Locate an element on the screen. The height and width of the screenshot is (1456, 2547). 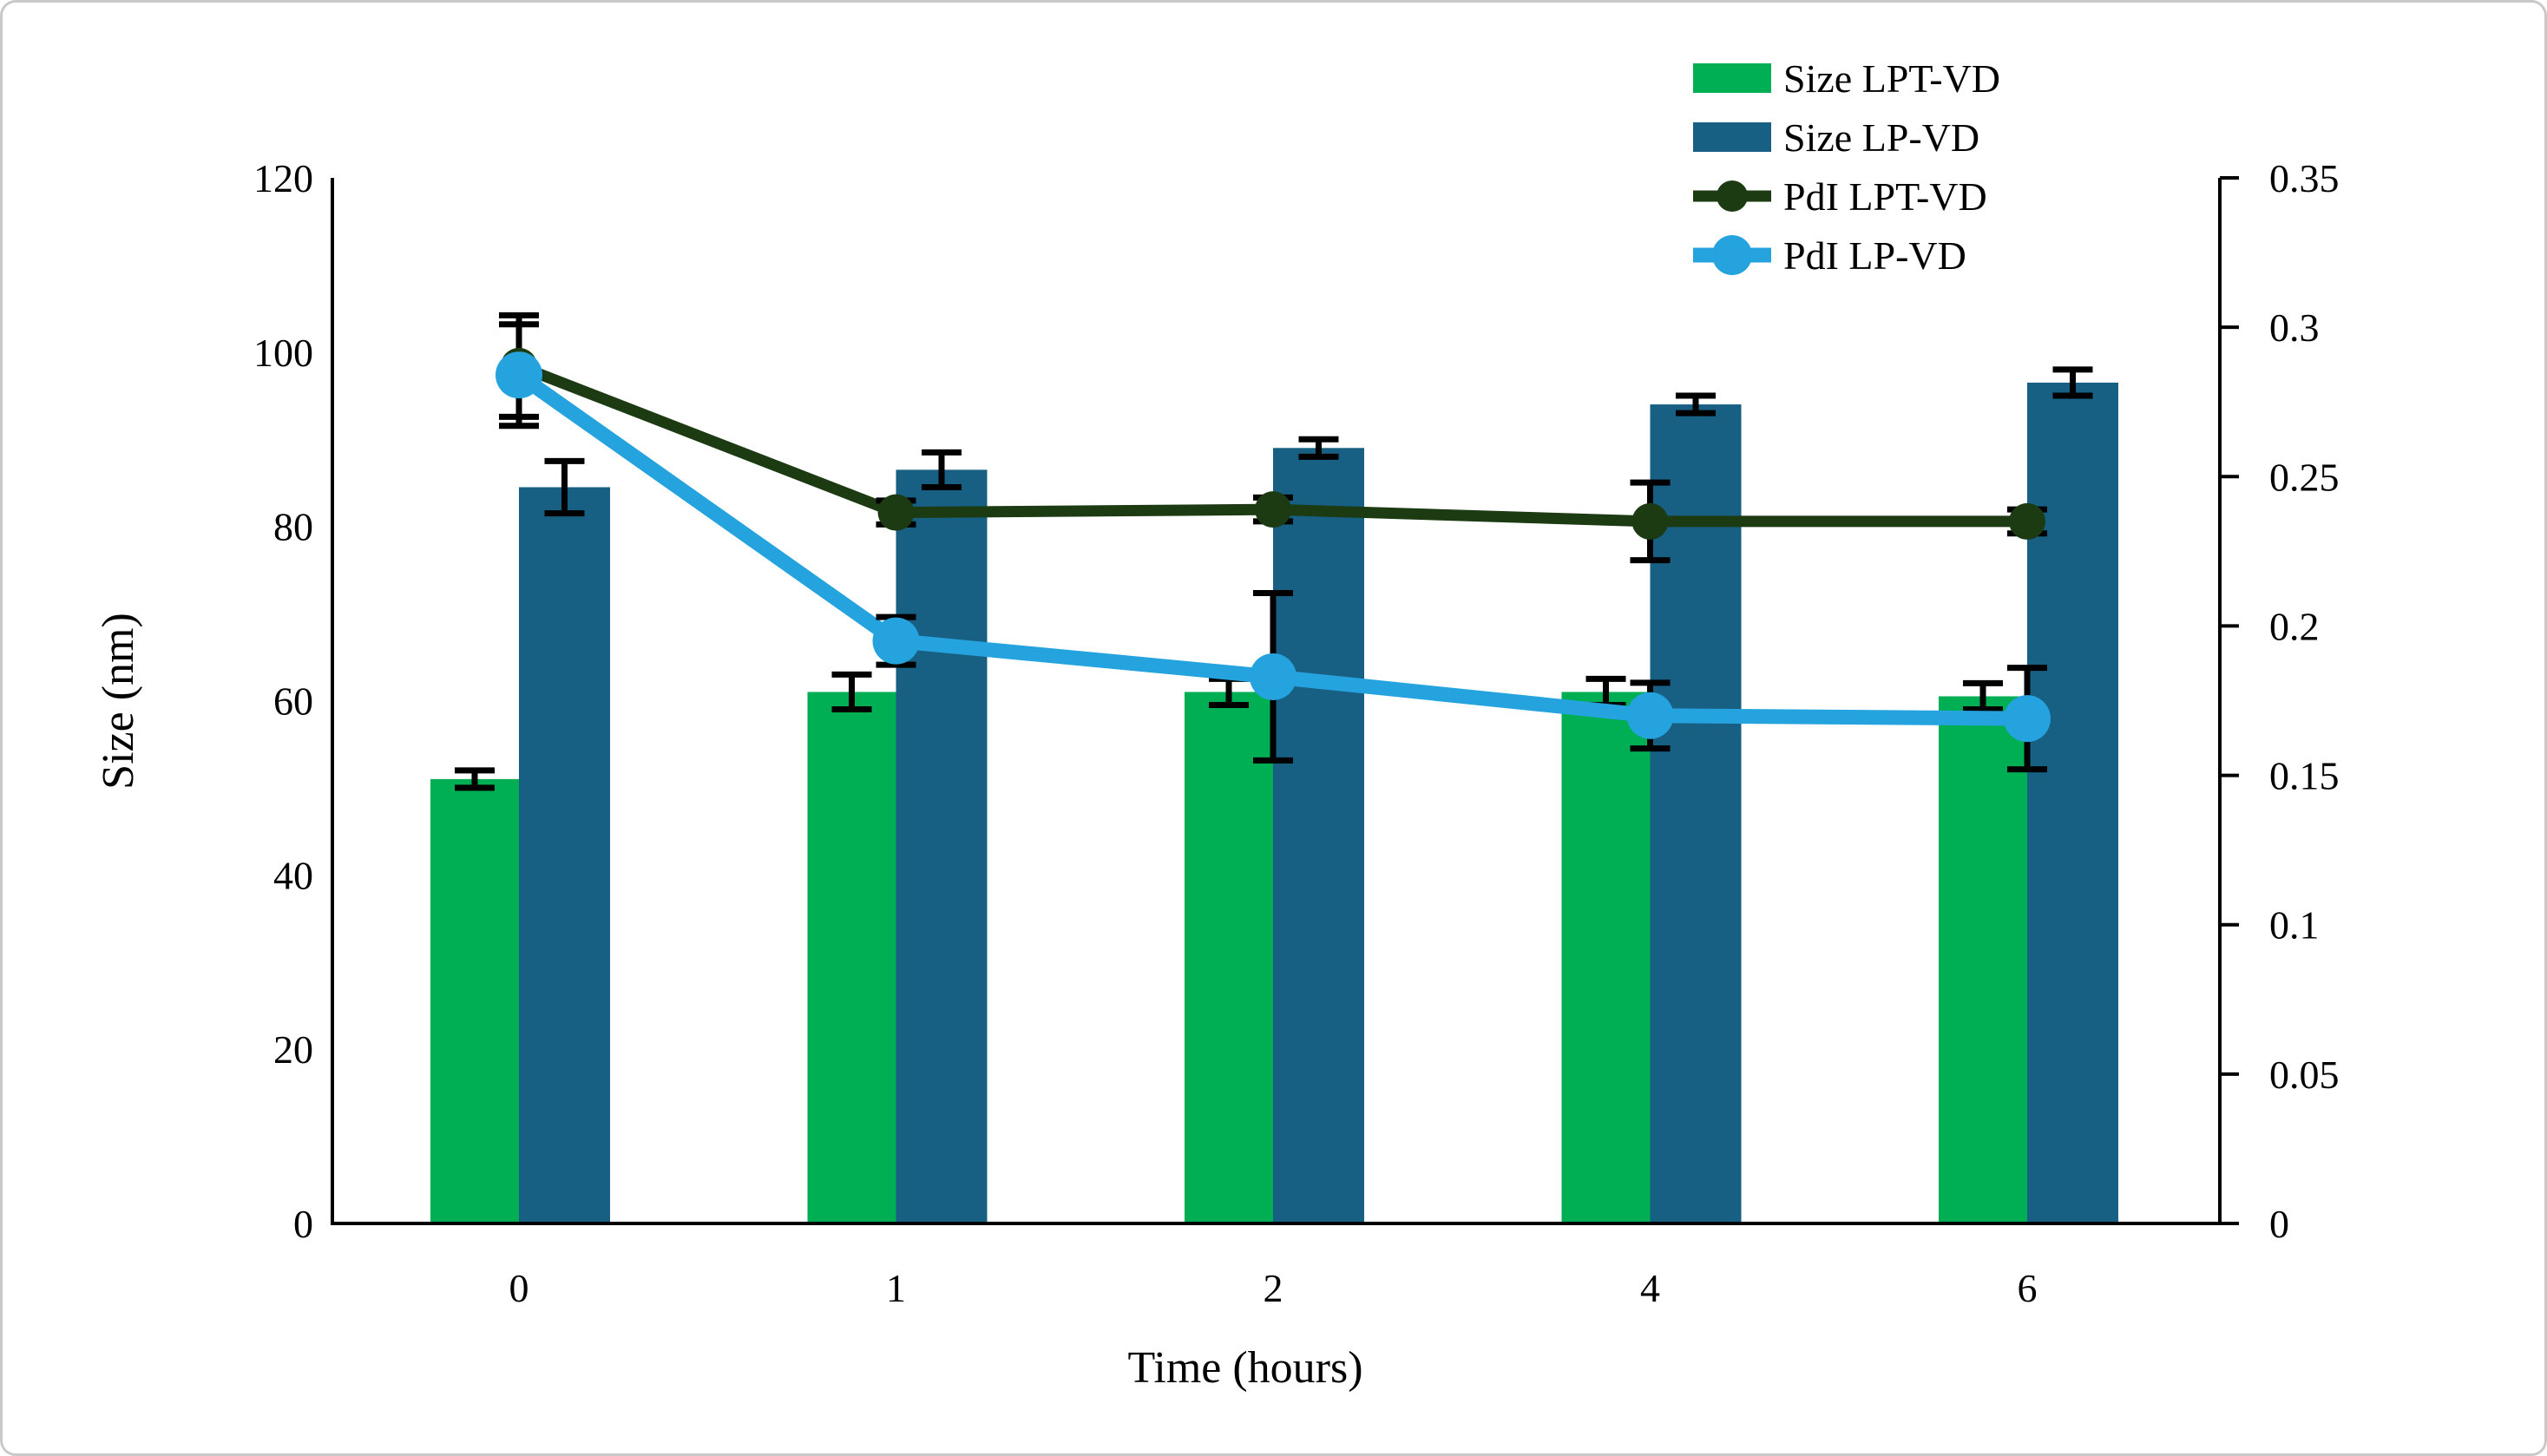
right-axis-tick-label: 0.25 is located at coordinates (2304, 477).